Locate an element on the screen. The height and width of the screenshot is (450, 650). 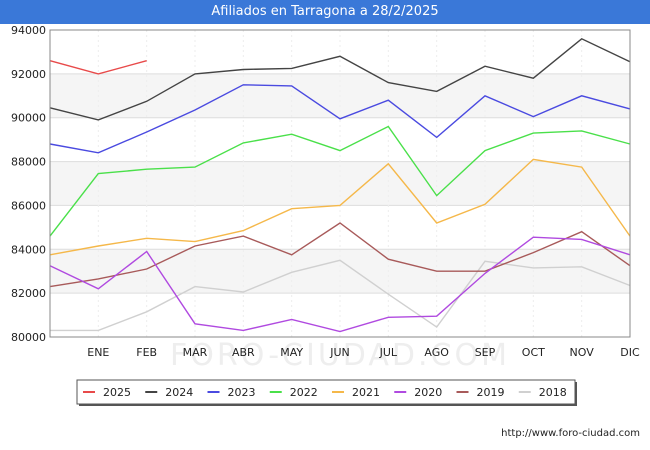
y-tick-label: 84000 is located at coordinates (28, 249).